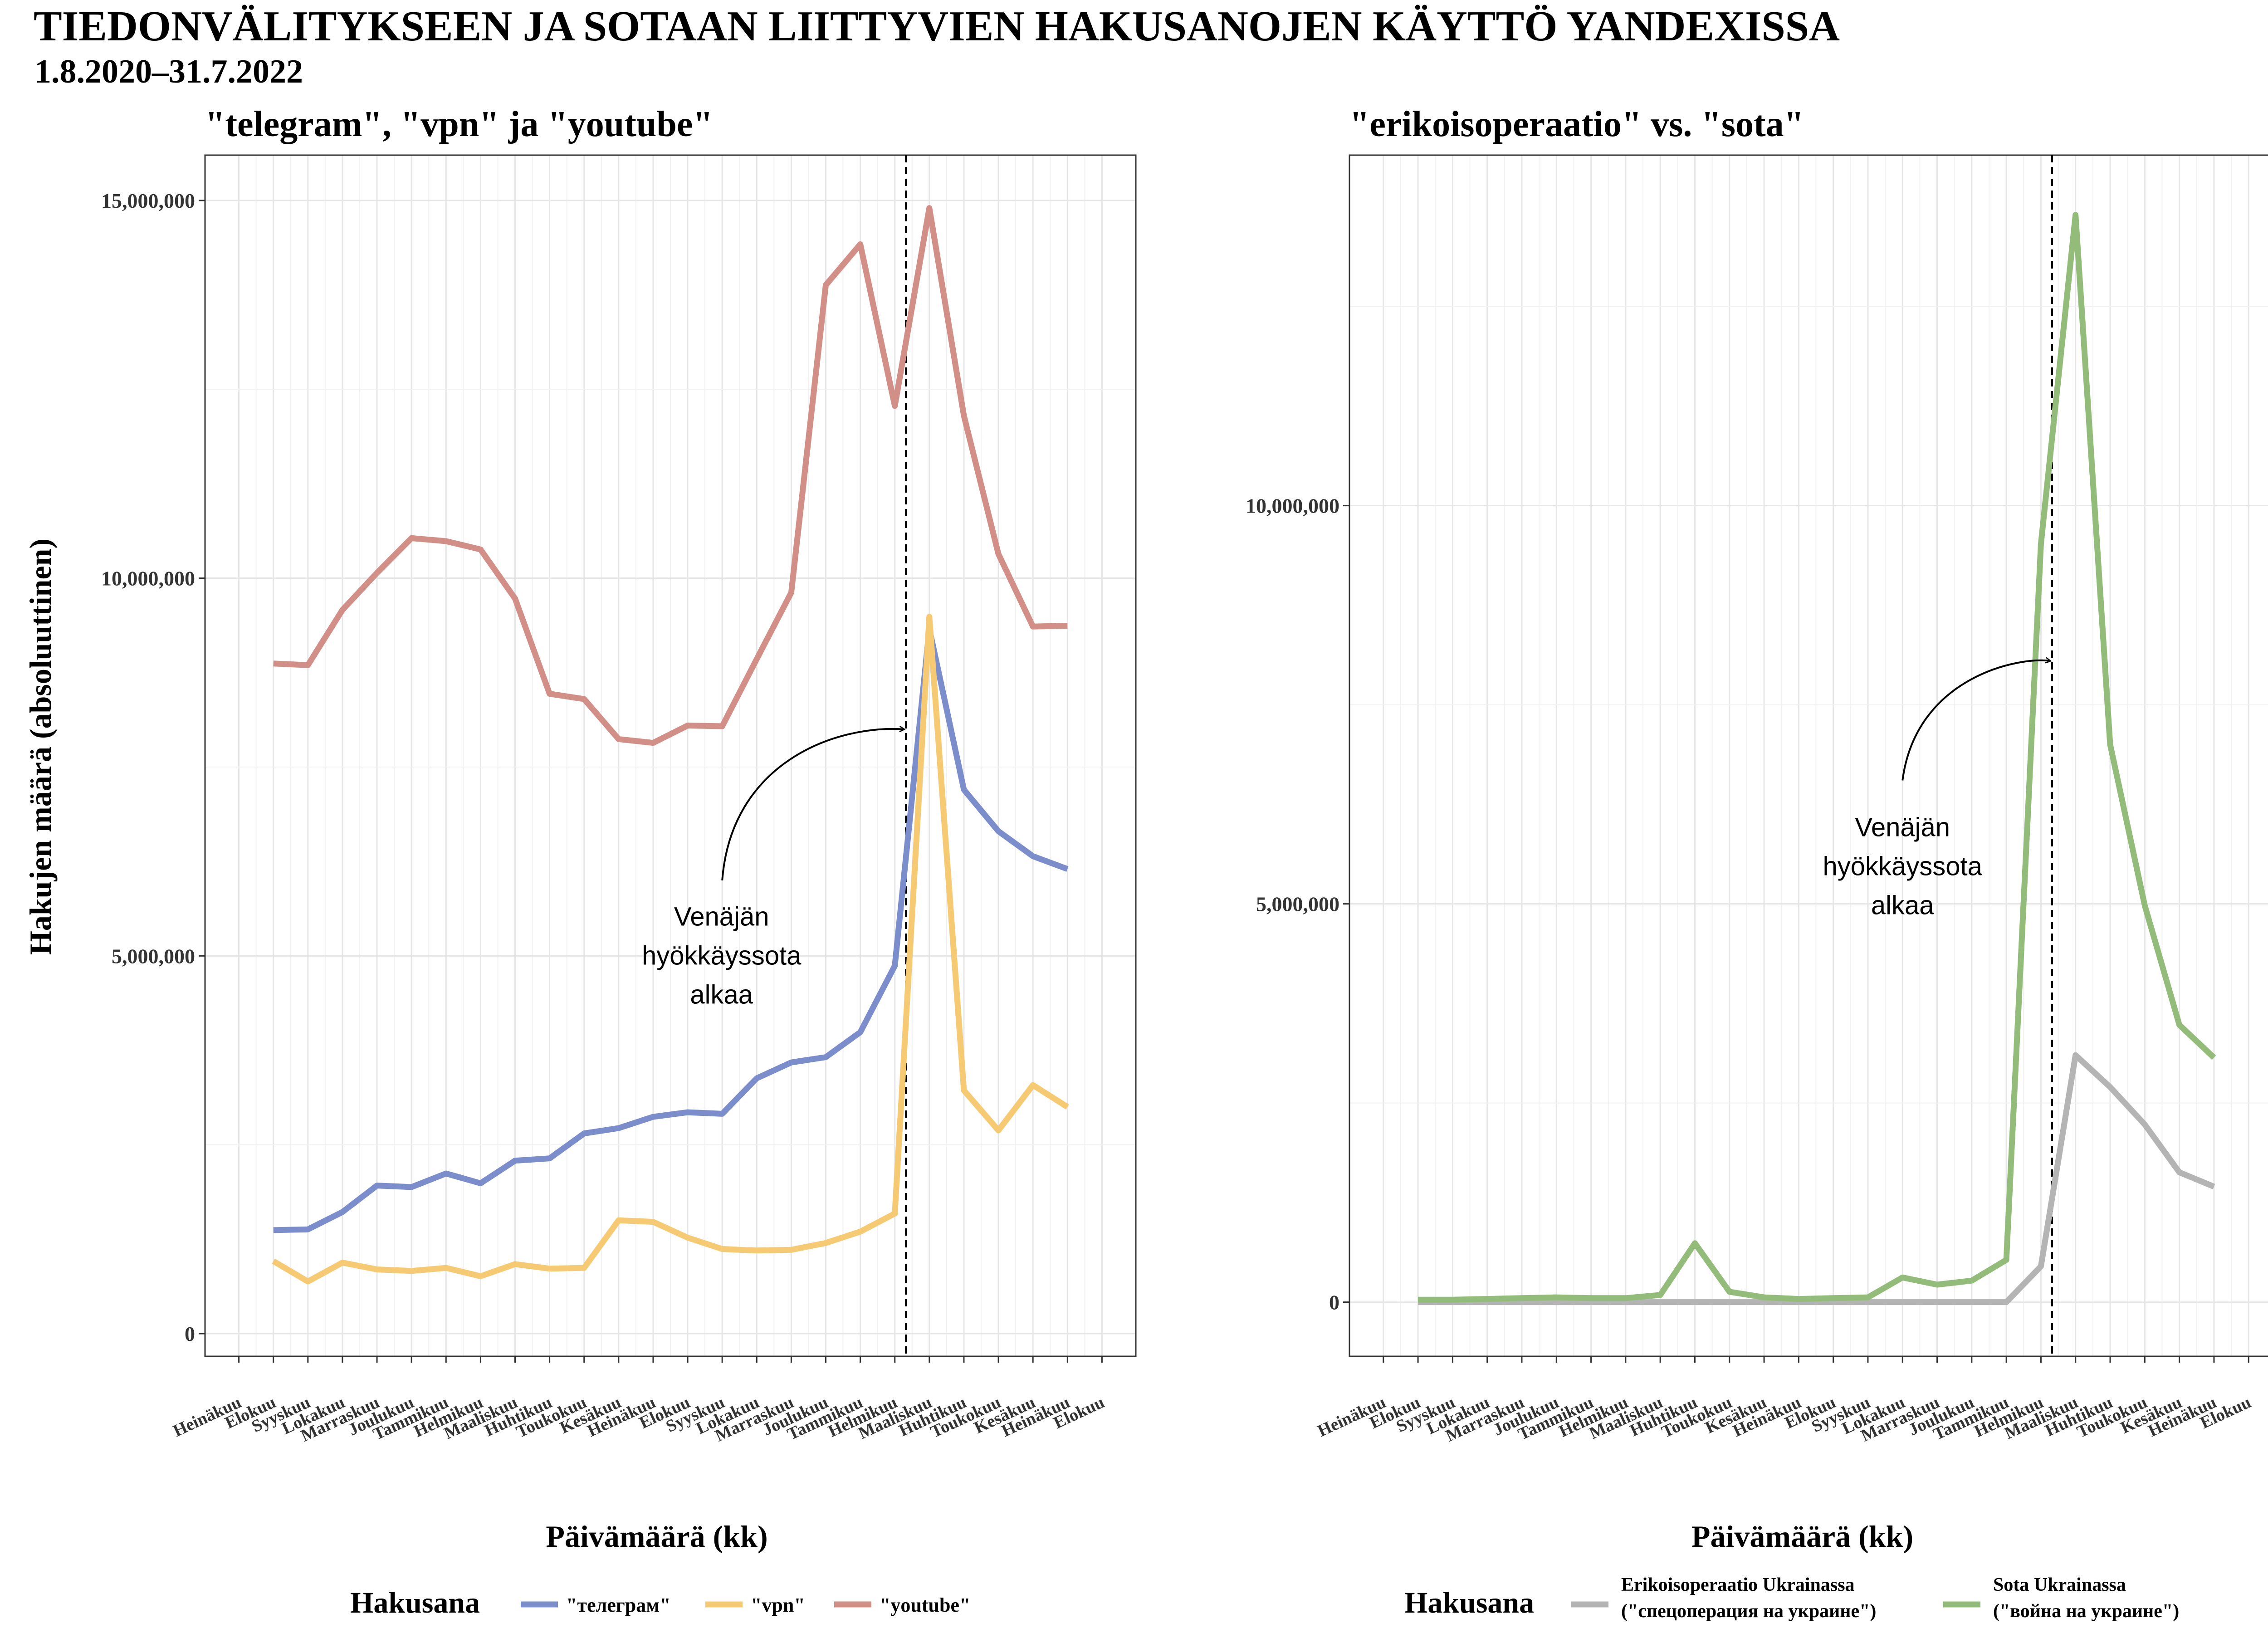 The image size is (2268, 1633). I want to click on legend-label: "youtube", so click(925, 1605).